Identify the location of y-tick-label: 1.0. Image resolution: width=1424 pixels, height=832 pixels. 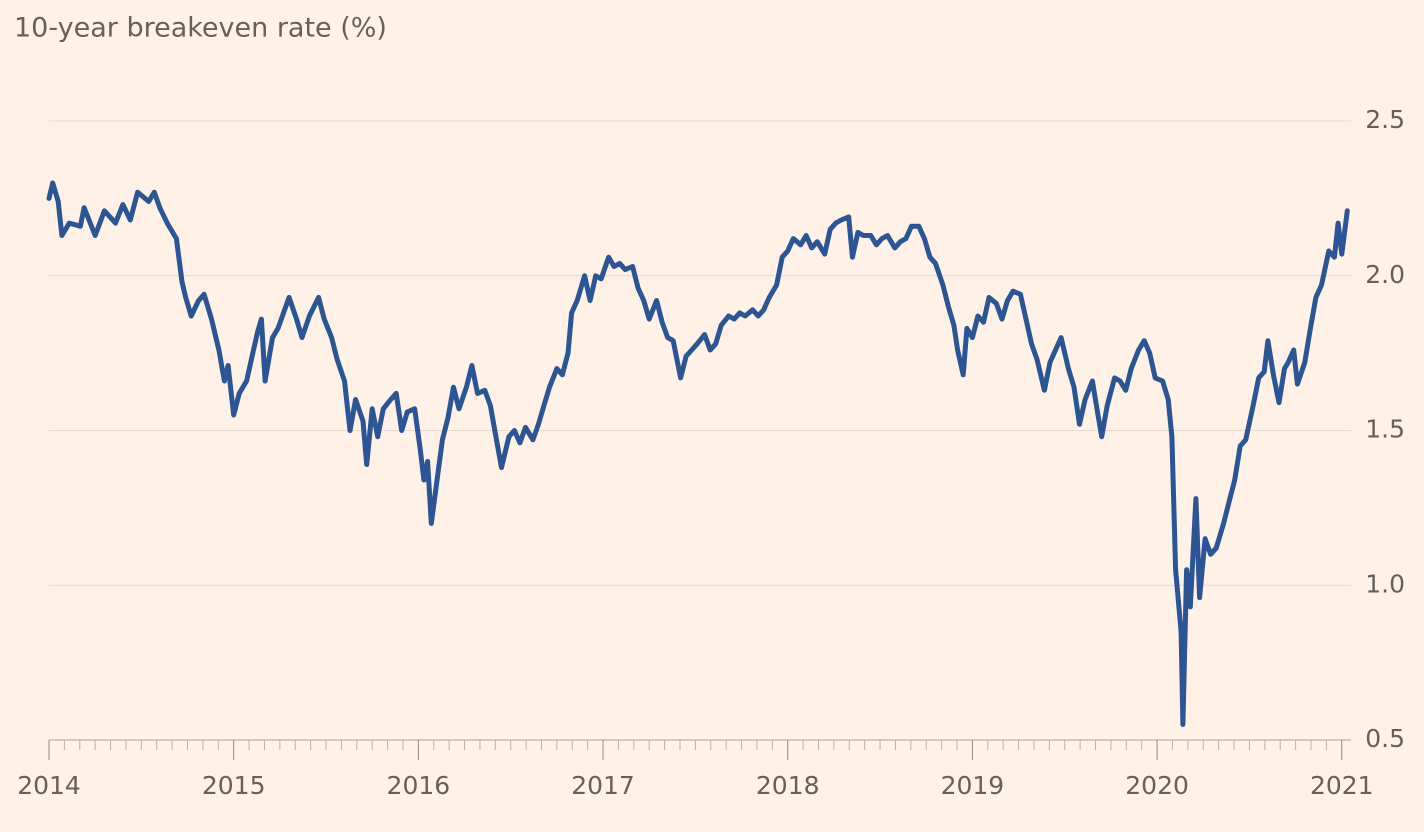
(1385, 583).